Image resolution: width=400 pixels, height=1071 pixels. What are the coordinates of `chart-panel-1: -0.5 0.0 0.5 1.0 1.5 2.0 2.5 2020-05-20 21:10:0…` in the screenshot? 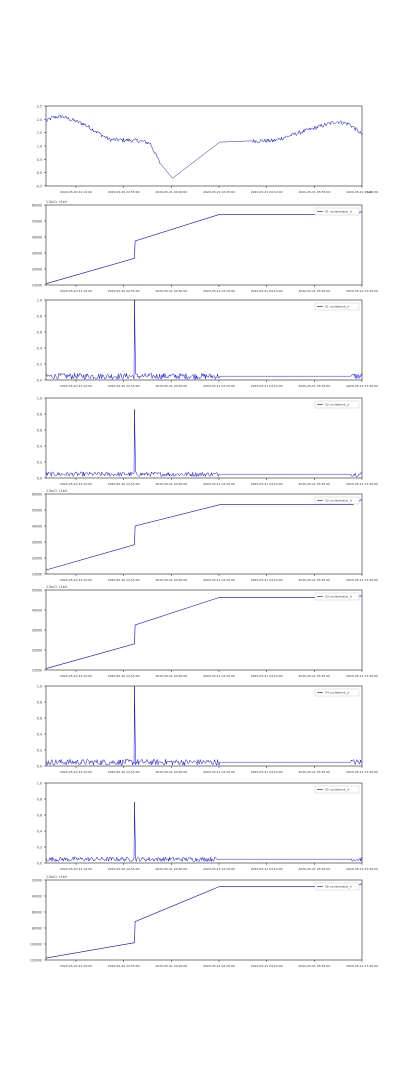 It's located at (207, 150).